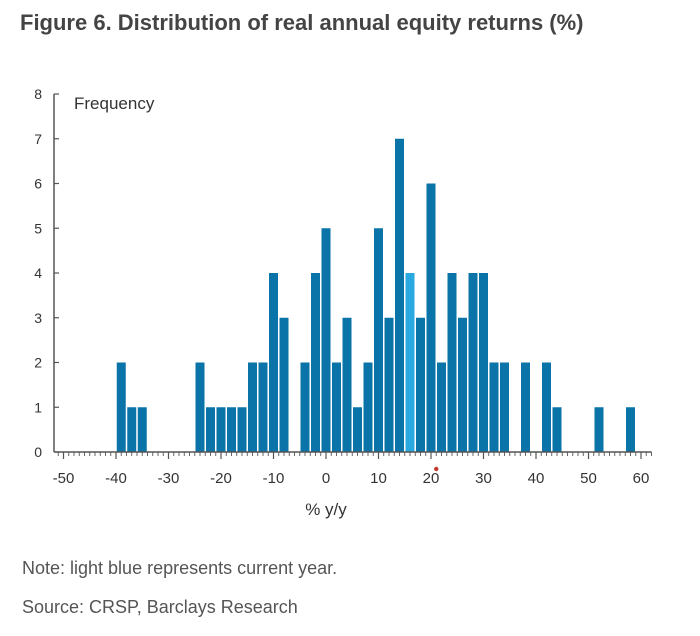 The height and width of the screenshot is (636, 700). Describe the element at coordinates (160, 607) in the screenshot. I see `figure-source: Source: CRSP, Barclays Research` at that location.